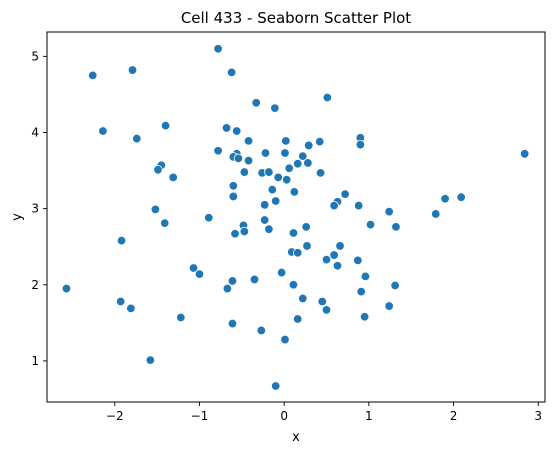 The image size is (554, 455). What do you see at coordinates (35, 56) in the screenshot?
I see `y-tick-label: 5` at bounding box center [35, 56].